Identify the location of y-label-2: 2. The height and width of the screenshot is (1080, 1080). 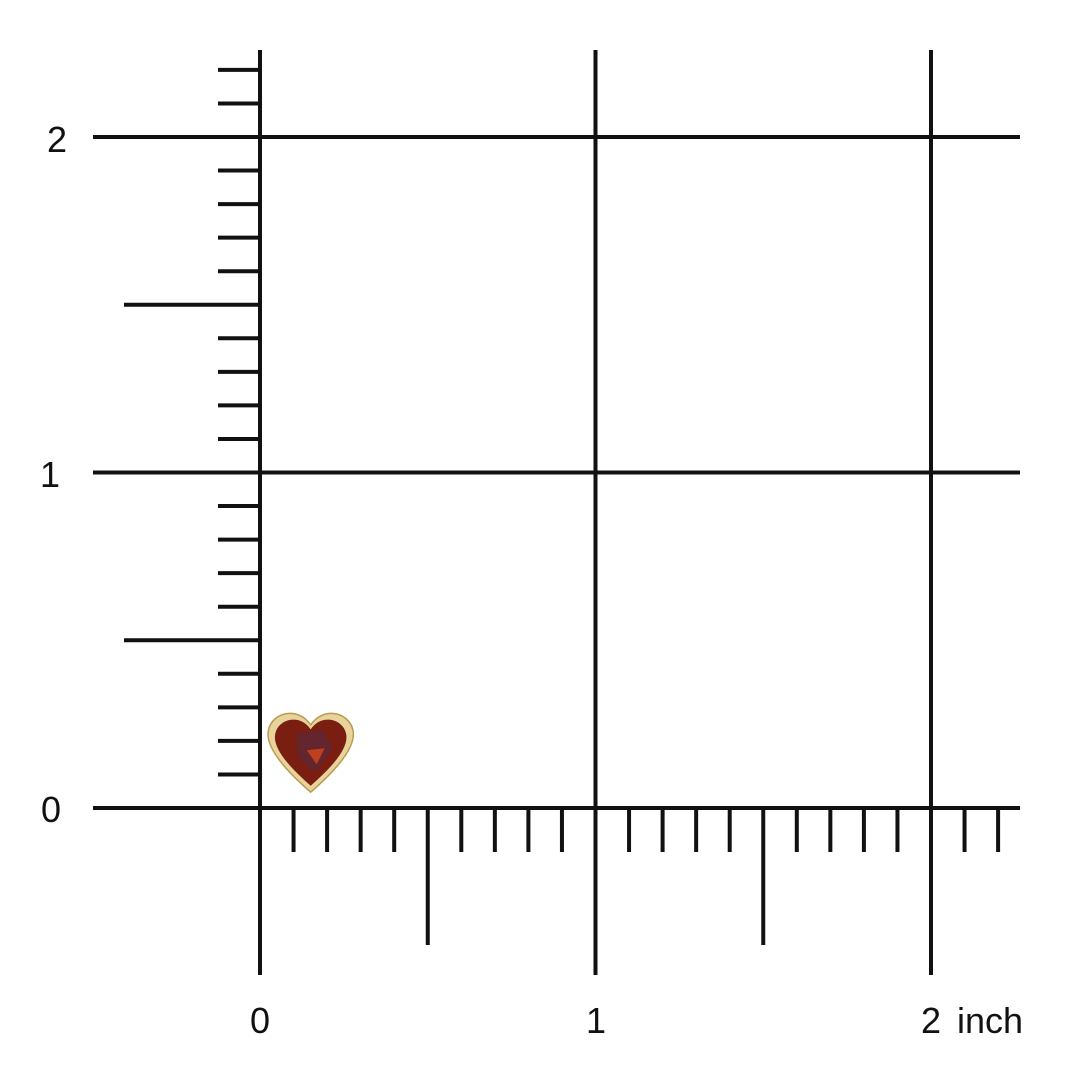
(57, 139).